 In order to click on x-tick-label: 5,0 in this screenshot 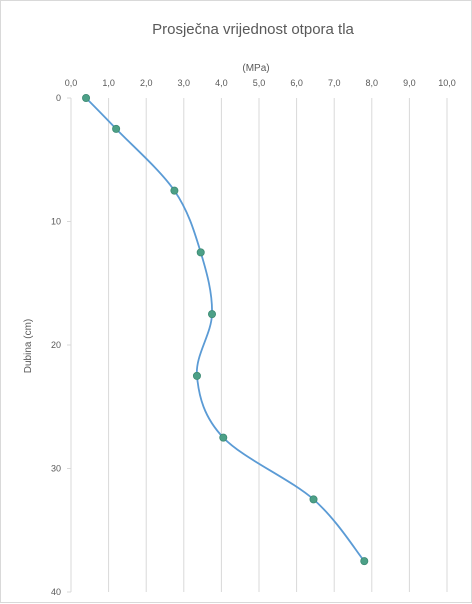, I will do `click(259, 83)`.